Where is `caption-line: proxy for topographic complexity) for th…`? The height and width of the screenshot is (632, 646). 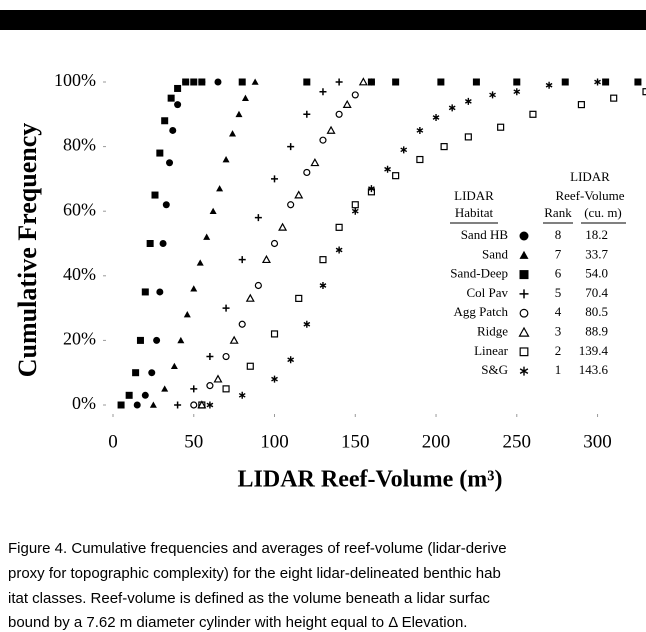
caption-line: proxy for topographic complexity) for th… is located at coordinates (254, 573).